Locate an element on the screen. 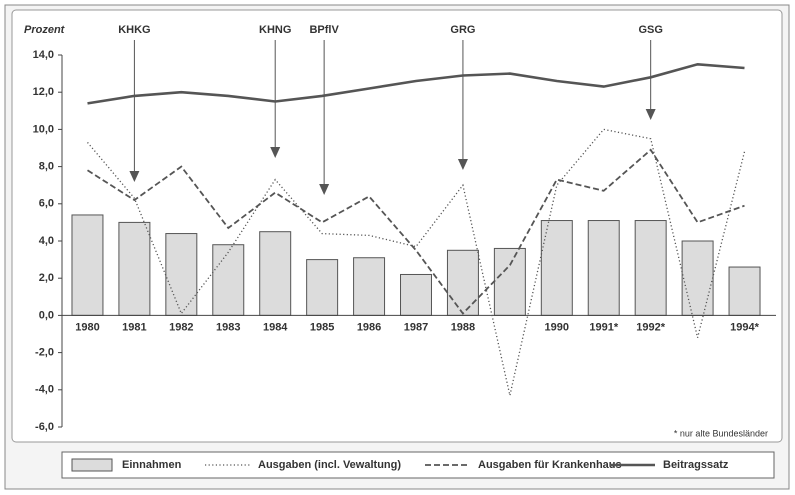 The height and width of the screenshot is (495, 795). x-tick-label: 1992* is located at coordinates (650, 327).